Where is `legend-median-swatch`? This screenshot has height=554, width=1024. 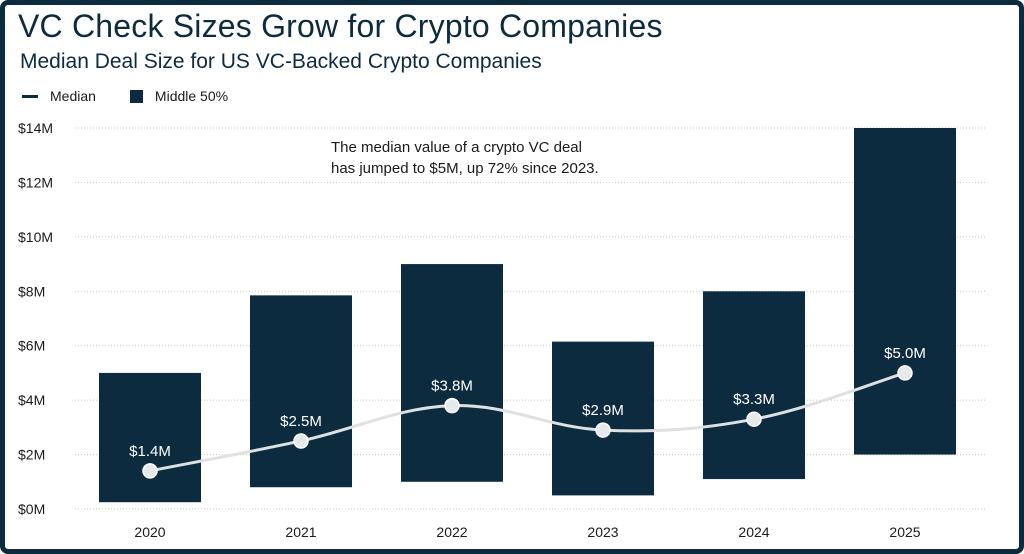 legend-median-swatch is located at coordinates (30, 96).